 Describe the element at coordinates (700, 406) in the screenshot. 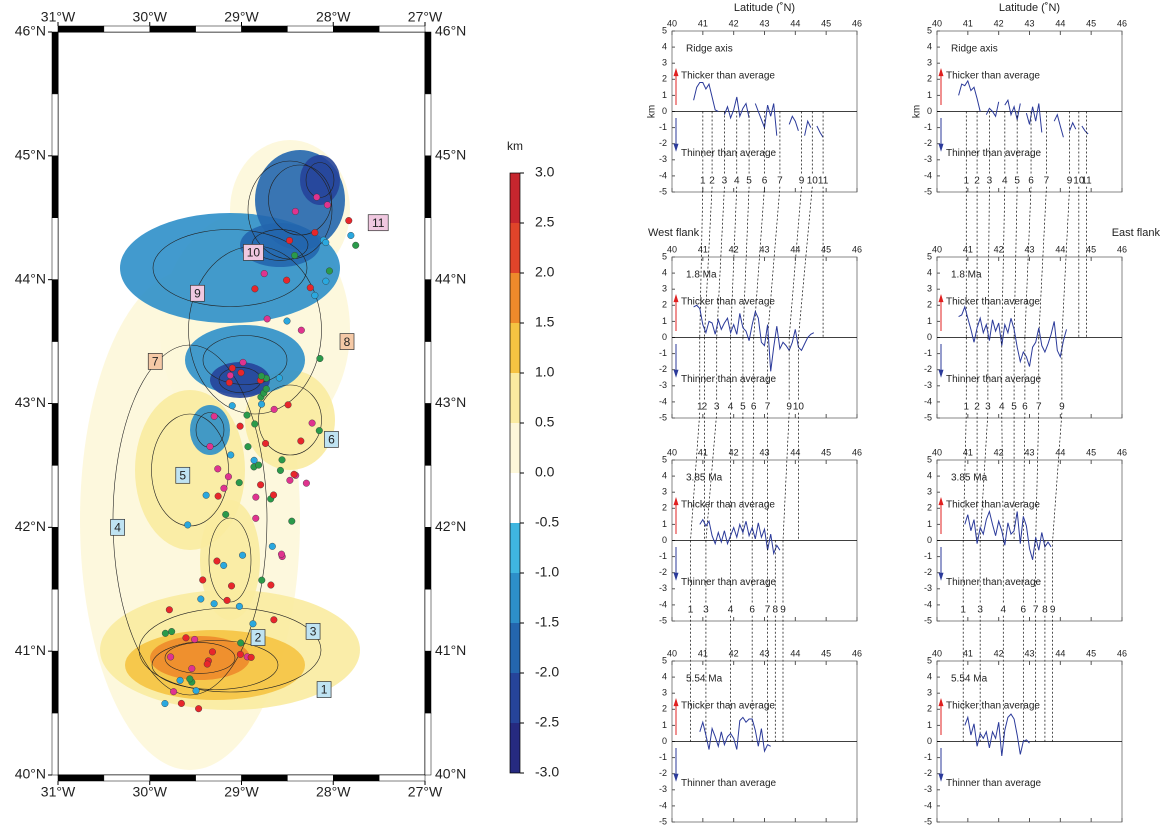

I see `segment-number: 1` at that location.